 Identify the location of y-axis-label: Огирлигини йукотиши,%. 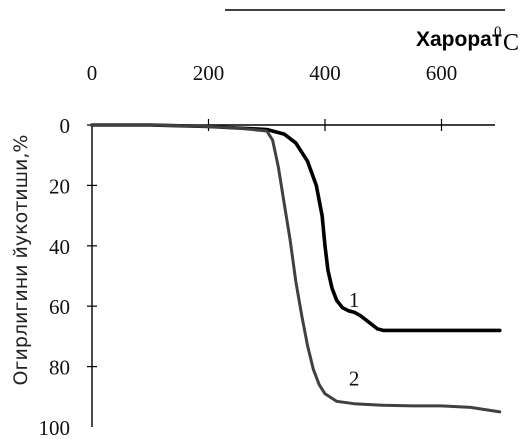
(21, 260).